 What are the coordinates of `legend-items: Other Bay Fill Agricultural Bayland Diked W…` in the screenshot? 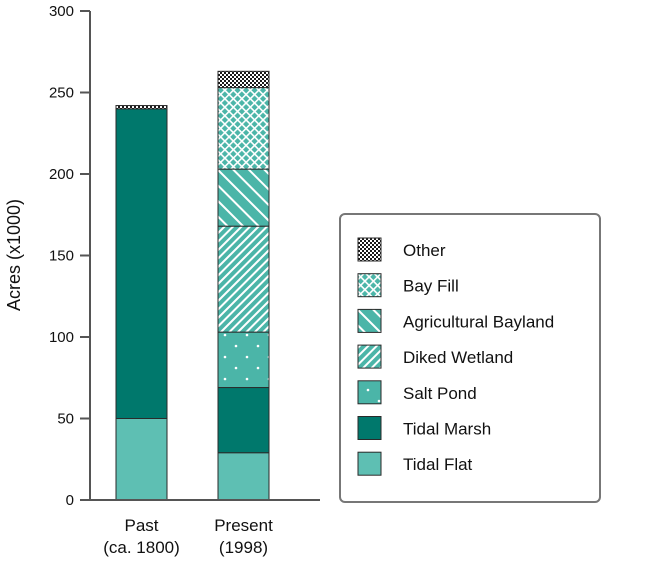 It's located at (455, 356).